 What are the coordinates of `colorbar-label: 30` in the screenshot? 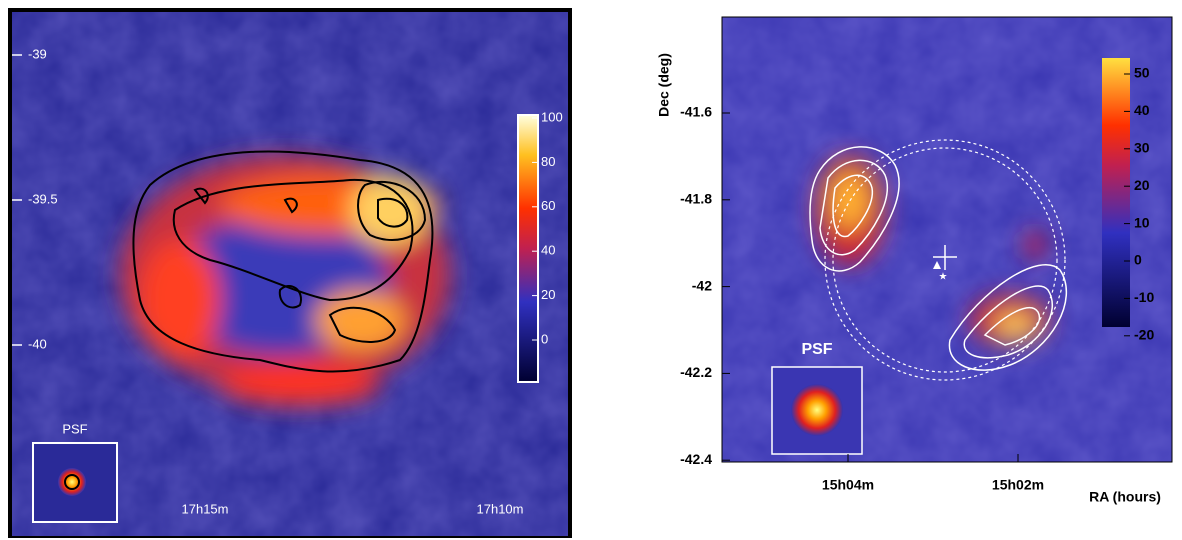 It's located at (1142, 148).